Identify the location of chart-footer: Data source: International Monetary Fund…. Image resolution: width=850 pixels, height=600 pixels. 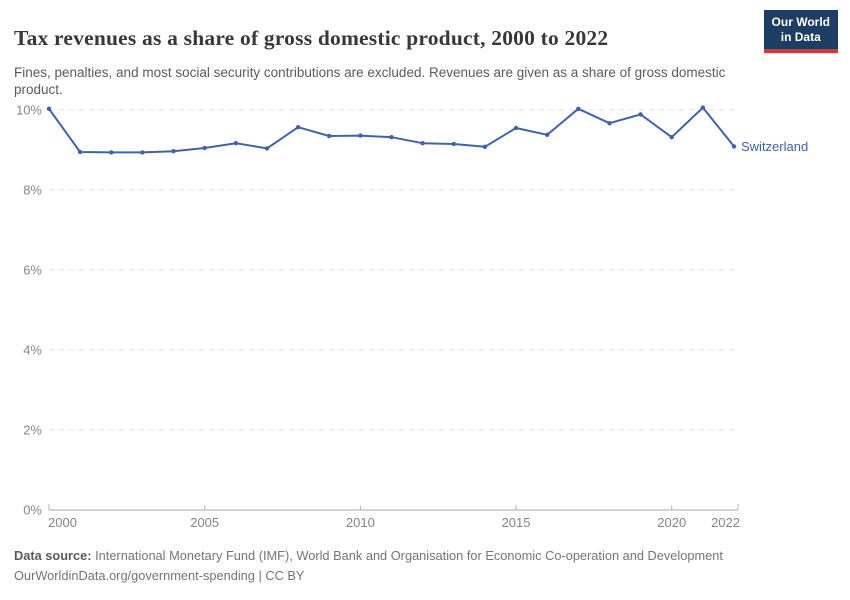
(414, 566).